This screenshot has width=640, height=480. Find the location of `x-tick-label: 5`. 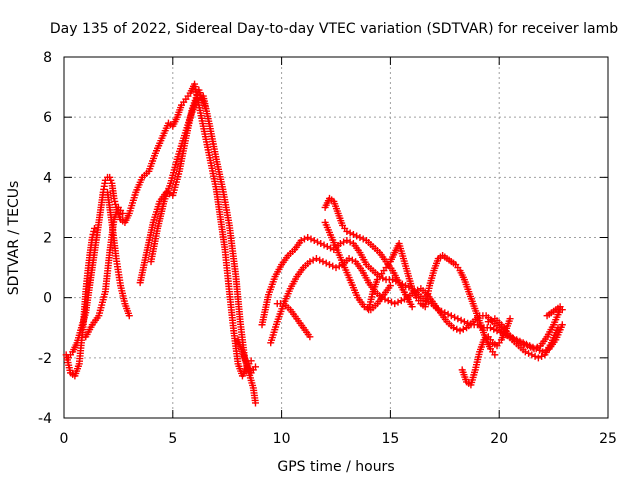

x-tick-label: 5 is located at coordinates (172, 439).